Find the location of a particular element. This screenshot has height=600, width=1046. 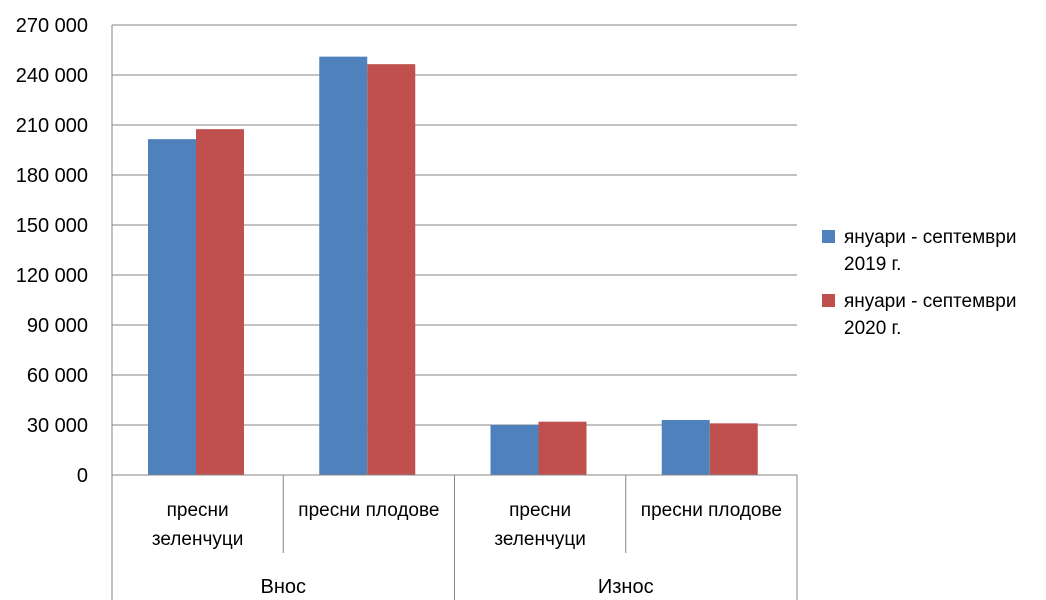

legend-item: януари - септември 2020 г. is located at coordinates (919, 315).